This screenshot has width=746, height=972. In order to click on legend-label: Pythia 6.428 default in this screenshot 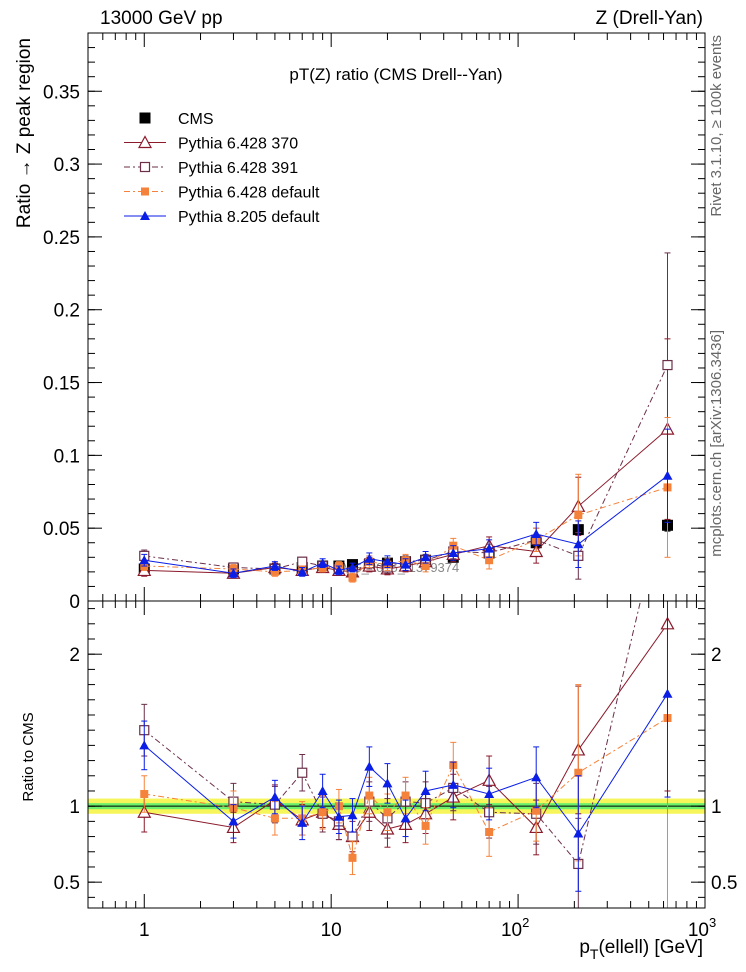, I will do `click(249, 193)`.